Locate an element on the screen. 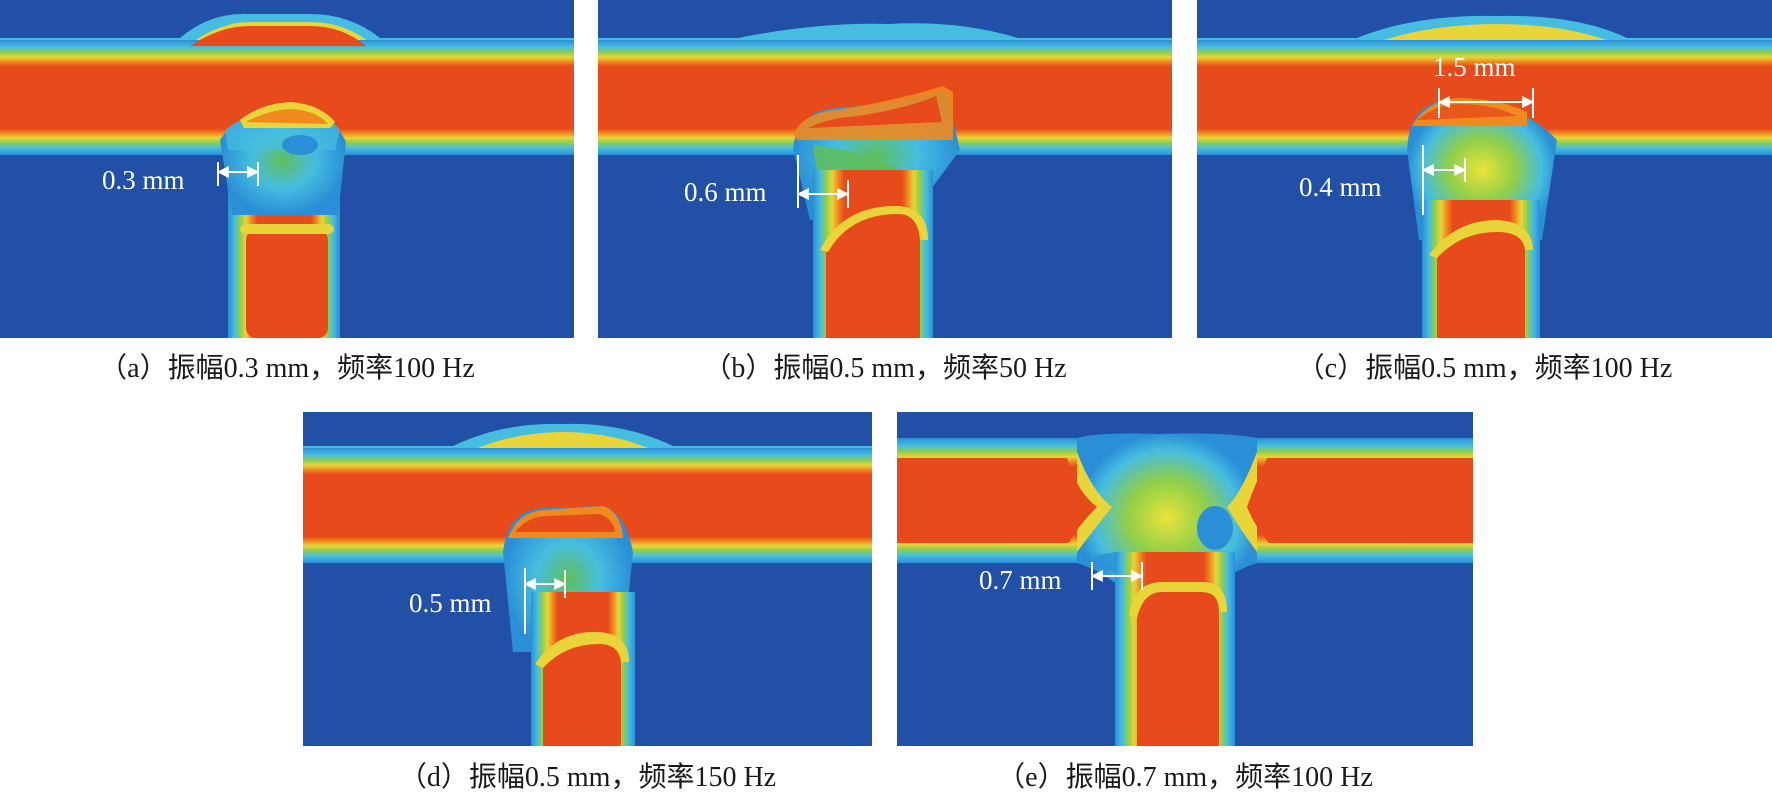 Image resolution: width=1772 pixels, height=803 pixels. panel-e-image: 0.7 mm is located at coordinates (1185, 579).